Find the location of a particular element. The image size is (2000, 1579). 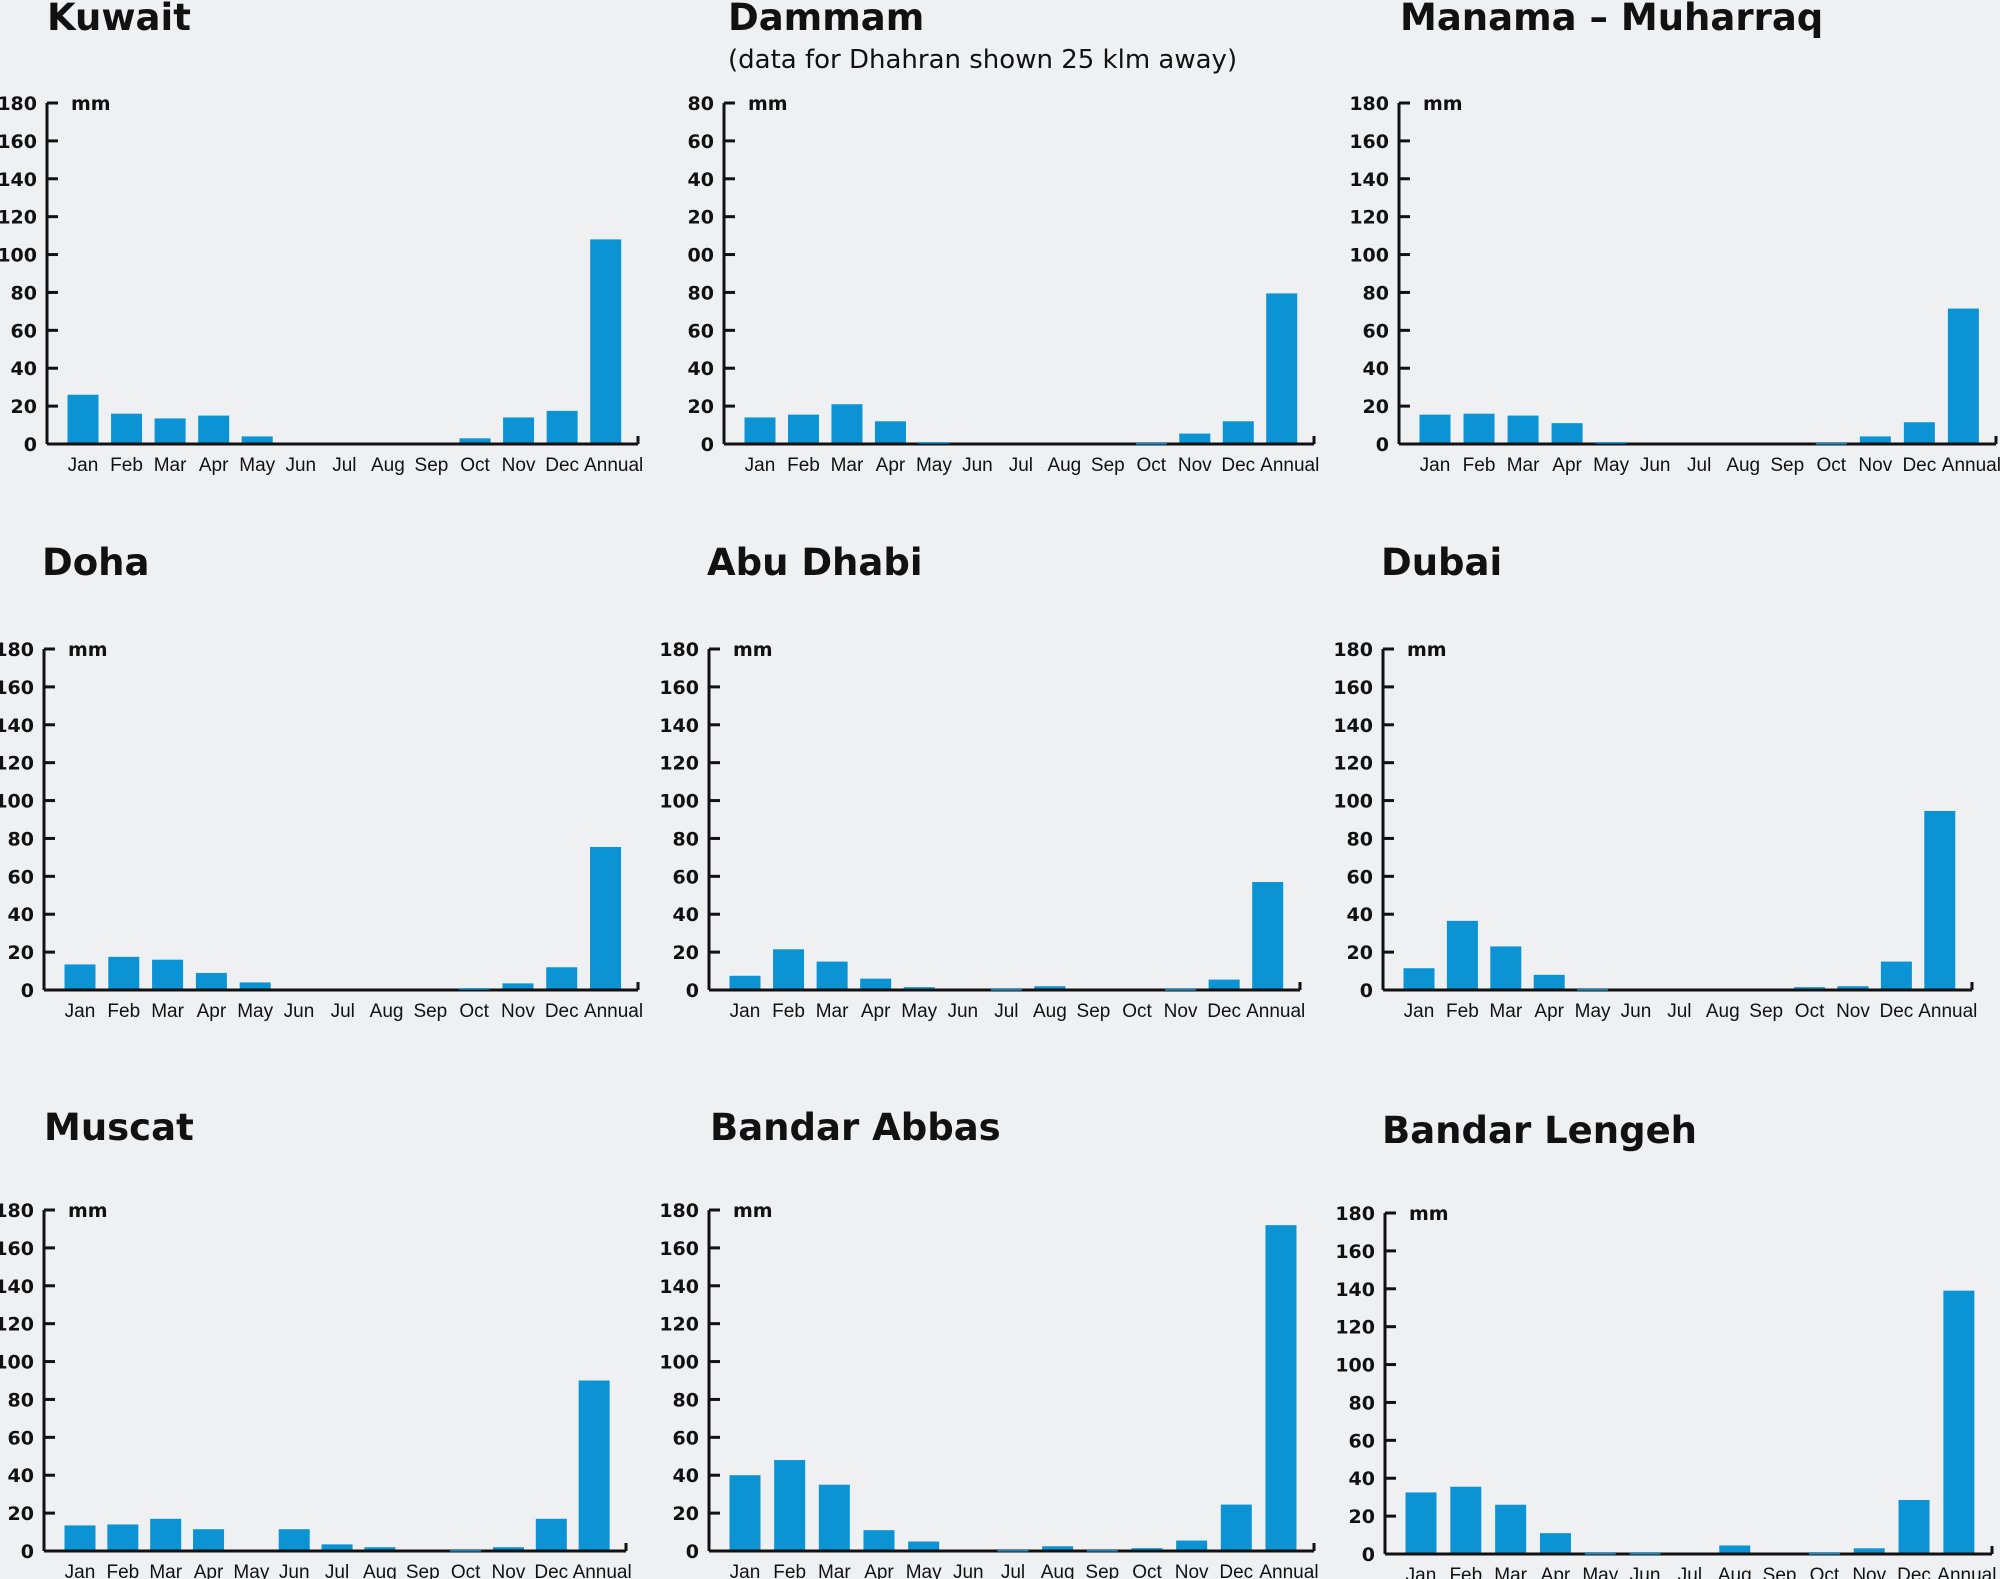

x-tick-label: Annual is located at coordinates (1288, 1570).